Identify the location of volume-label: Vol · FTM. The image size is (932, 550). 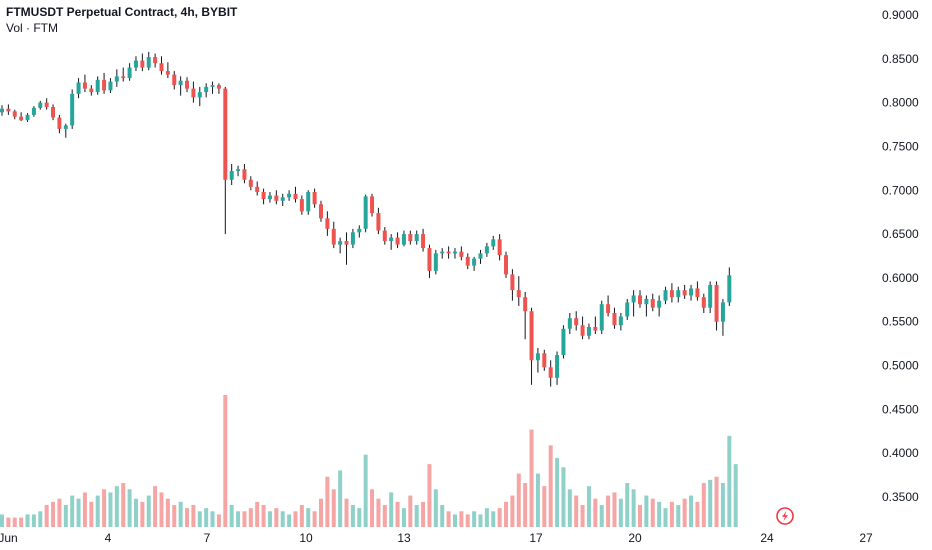
(32, 28).